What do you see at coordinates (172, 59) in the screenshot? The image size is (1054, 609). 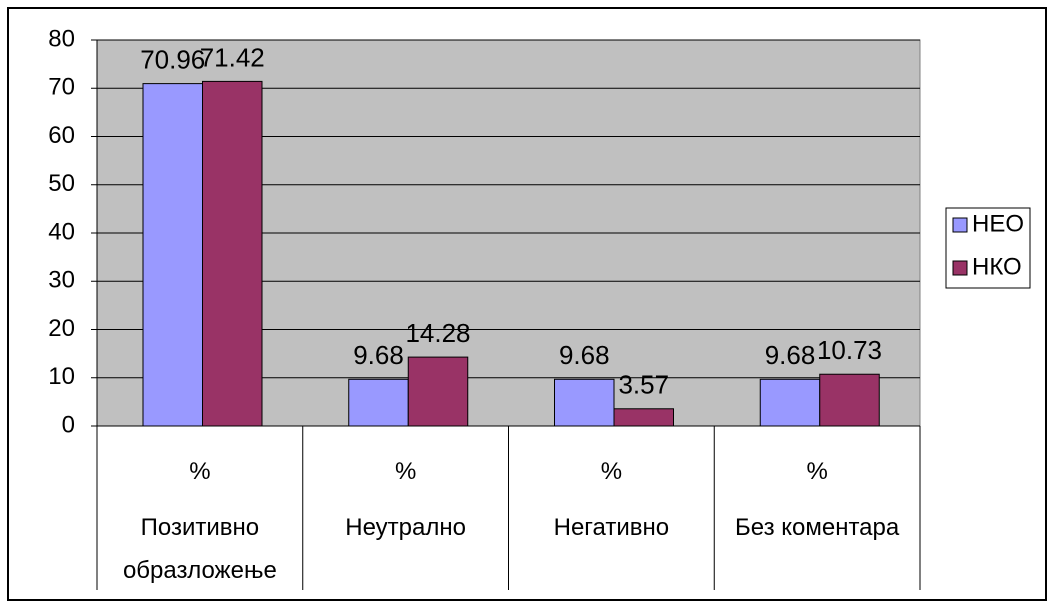 I see `value-label: 70.96` at bounding box center [172, 59].